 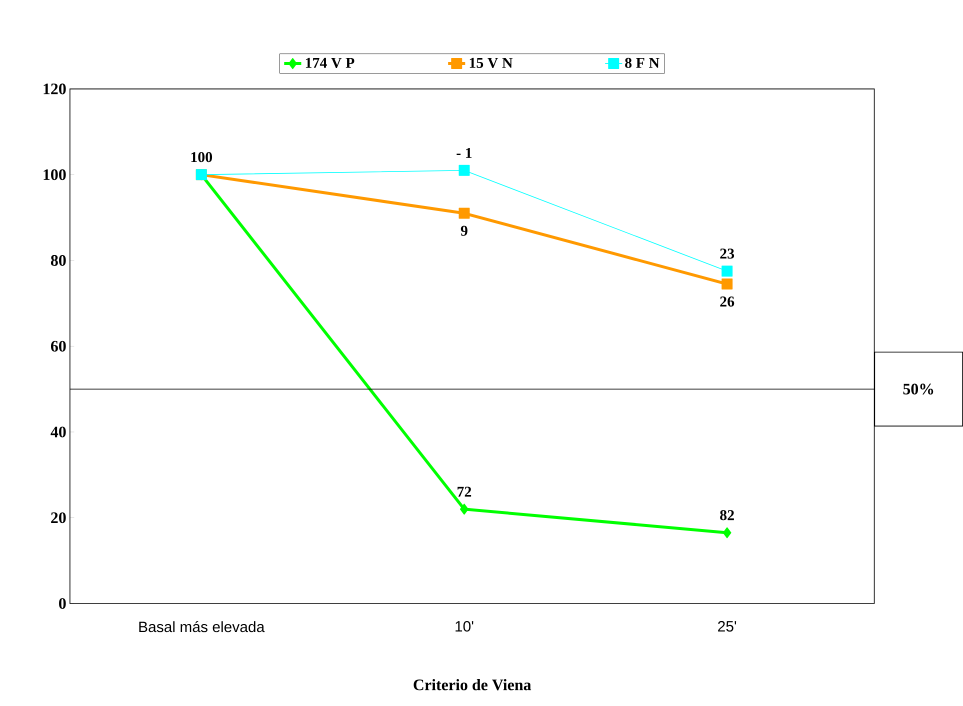 What do you see at coordinates (330, 63) in the screenshot?
I see `legend-label: 174 V P` at bounding box center [330, 63].